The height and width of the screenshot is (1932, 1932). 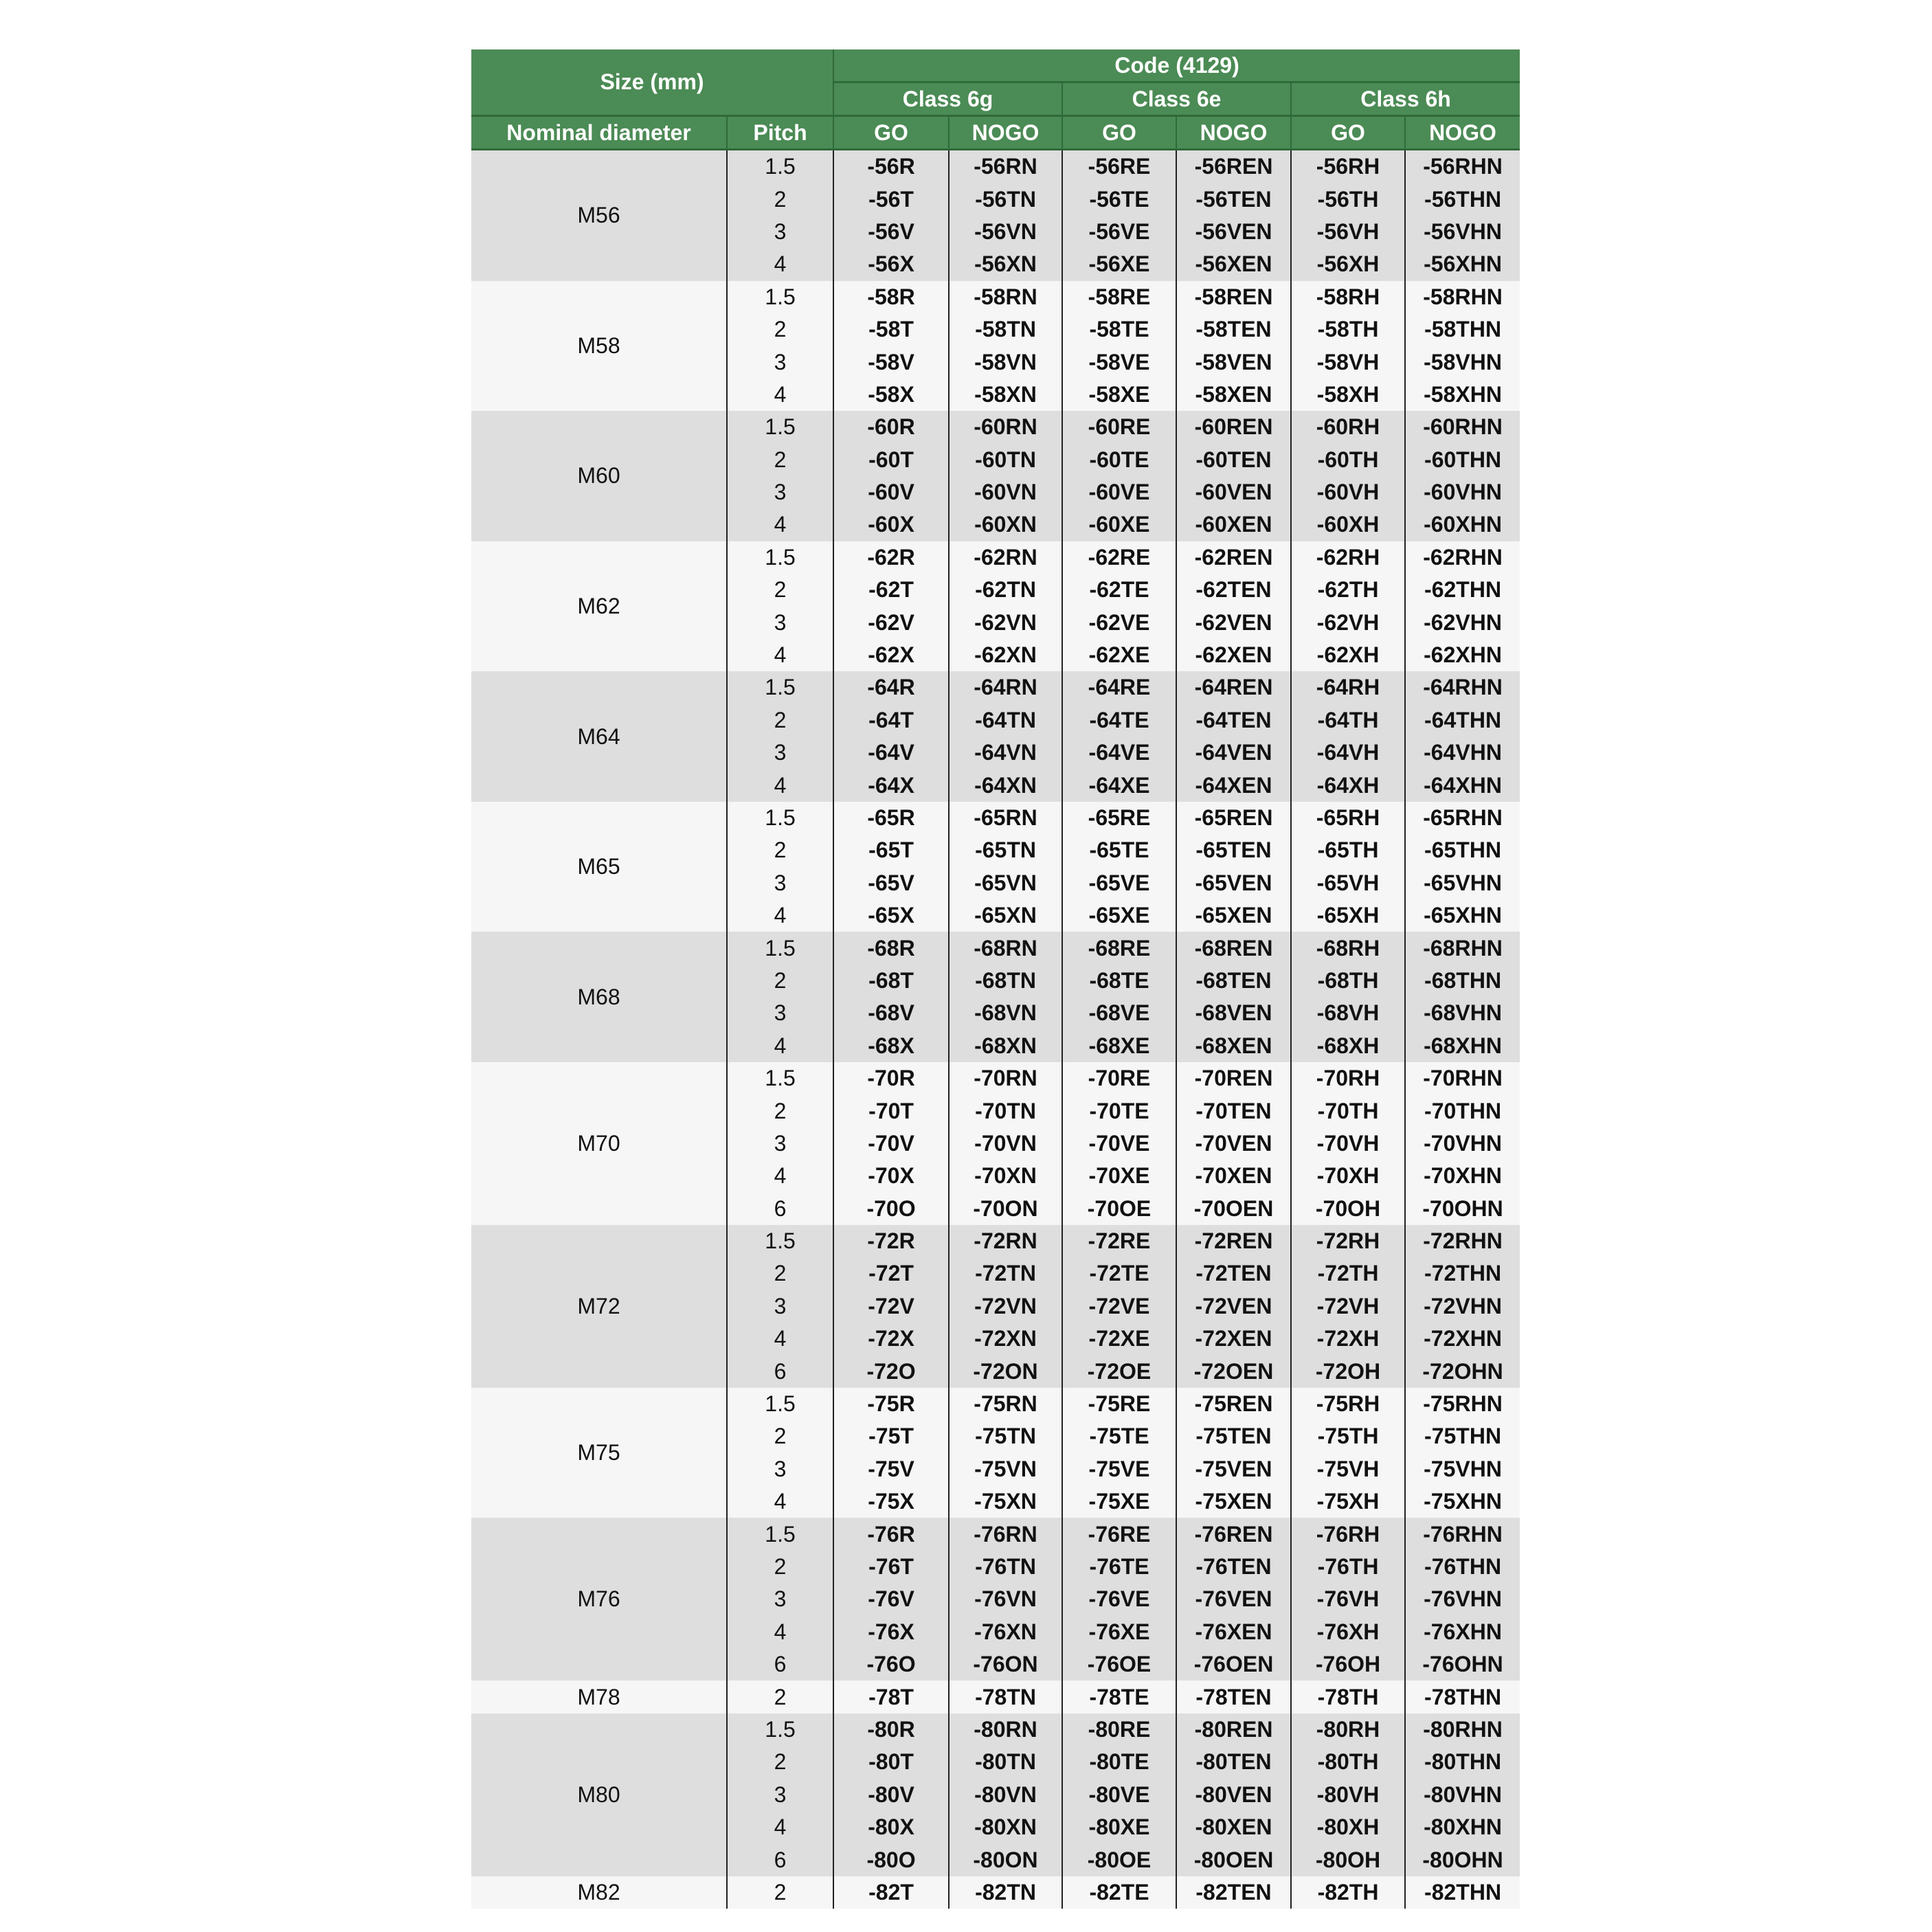 I want to click on nogo-code-cell: -65RN, so click(x=1005, y=818).